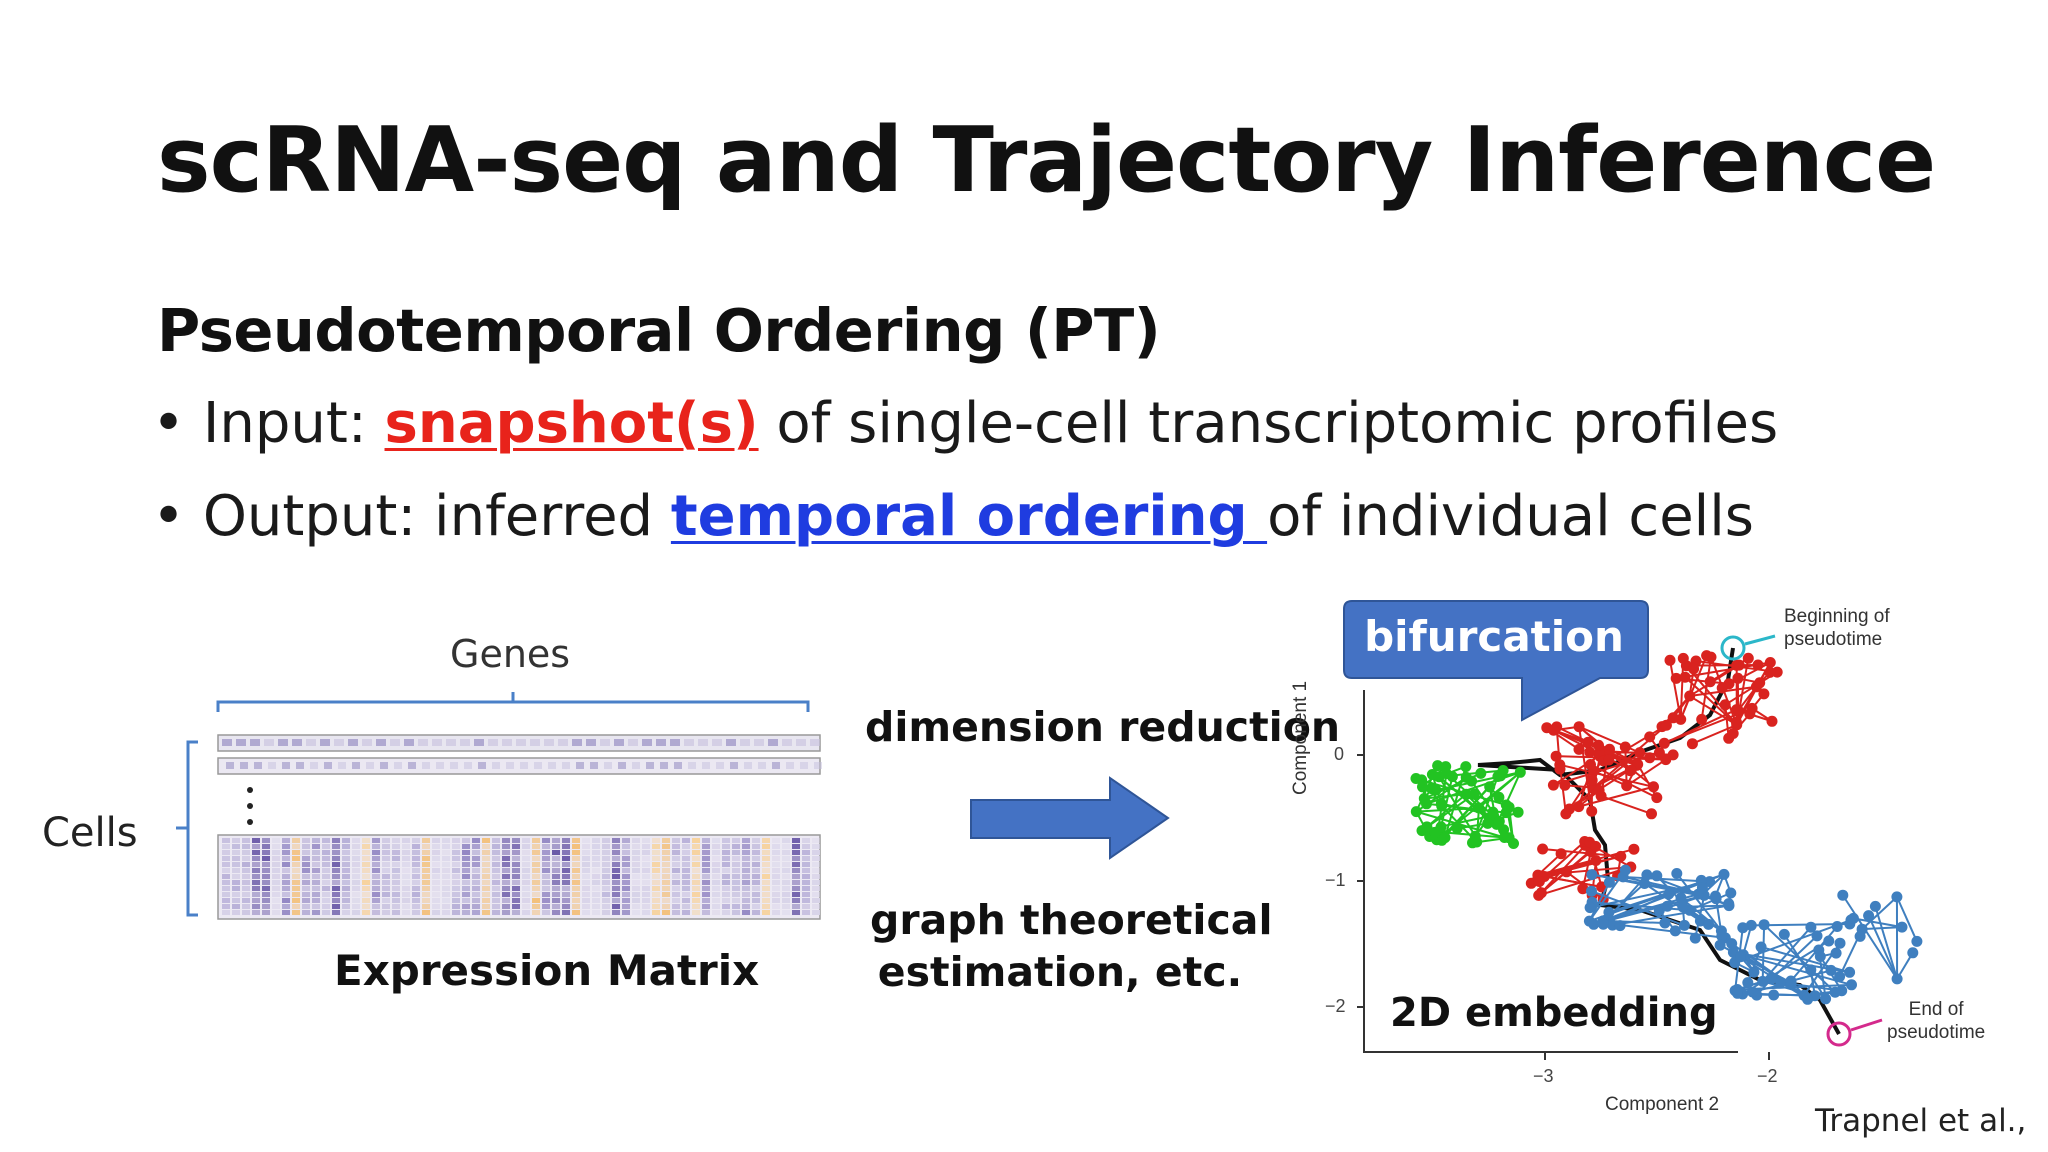 The image size is (2048, 1152). What do you see at coordinates (1624, 781) in the screenshot?
I see `red-branch-edge` at bounding box center [1624, 781].